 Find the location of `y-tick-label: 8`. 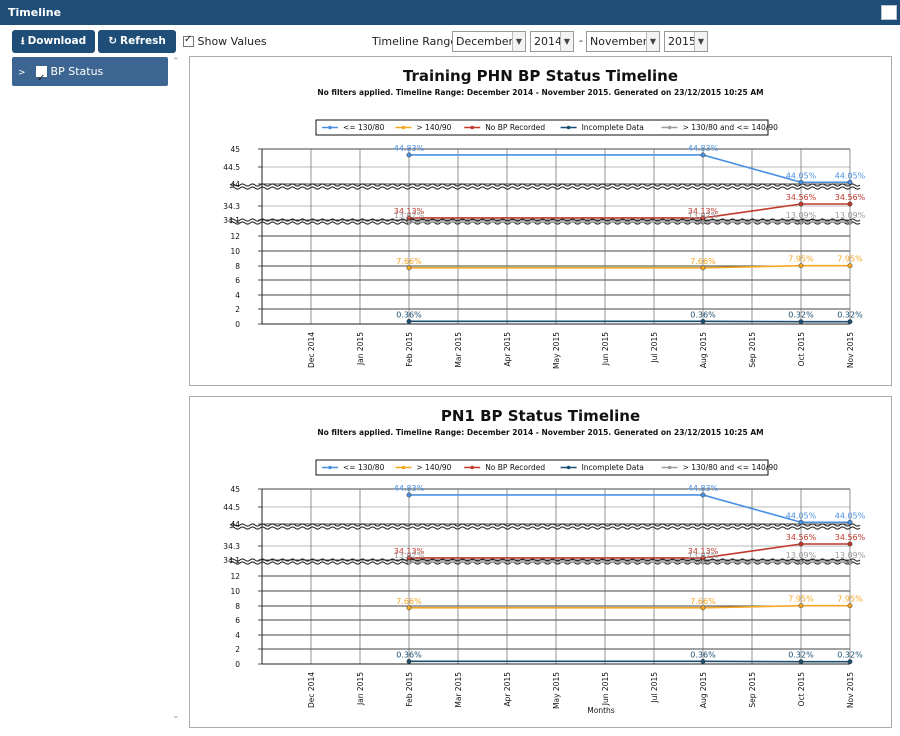

y-tick-label: 8 is located at coordinates (237, 266).